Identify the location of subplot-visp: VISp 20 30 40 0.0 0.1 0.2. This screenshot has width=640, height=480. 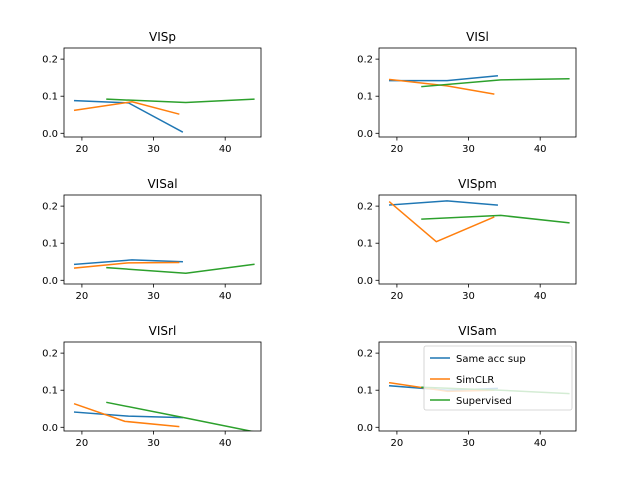
(152, 92).